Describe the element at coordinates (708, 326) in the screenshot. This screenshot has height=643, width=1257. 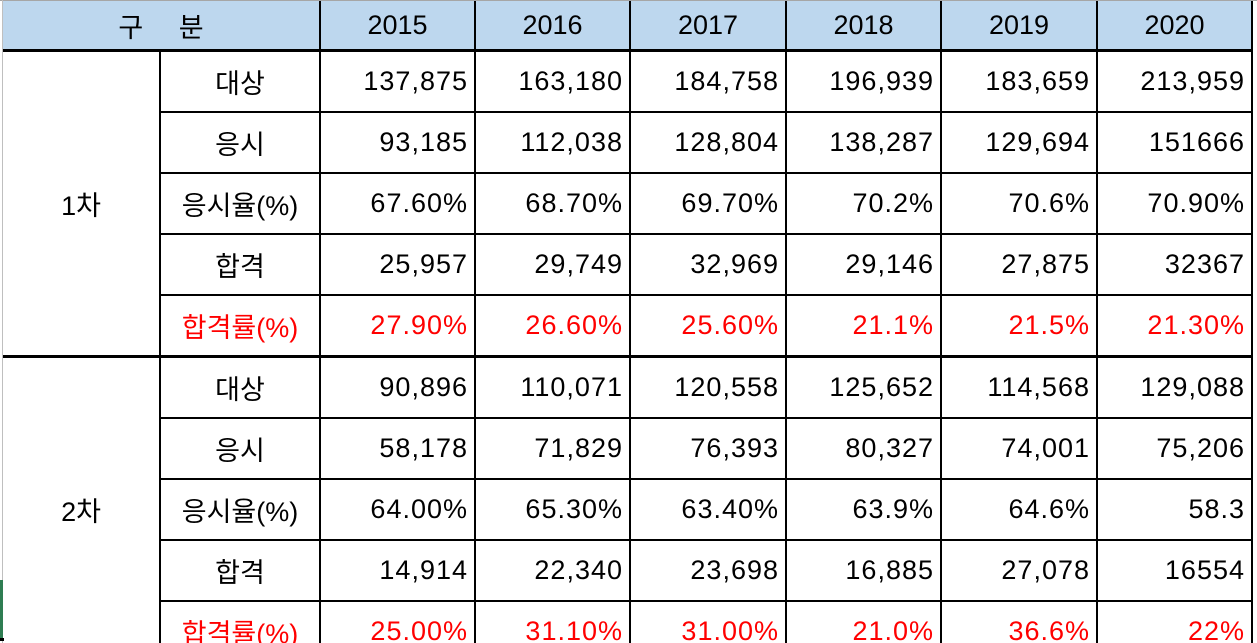
I see `cell-value: 25.60%` at that location.